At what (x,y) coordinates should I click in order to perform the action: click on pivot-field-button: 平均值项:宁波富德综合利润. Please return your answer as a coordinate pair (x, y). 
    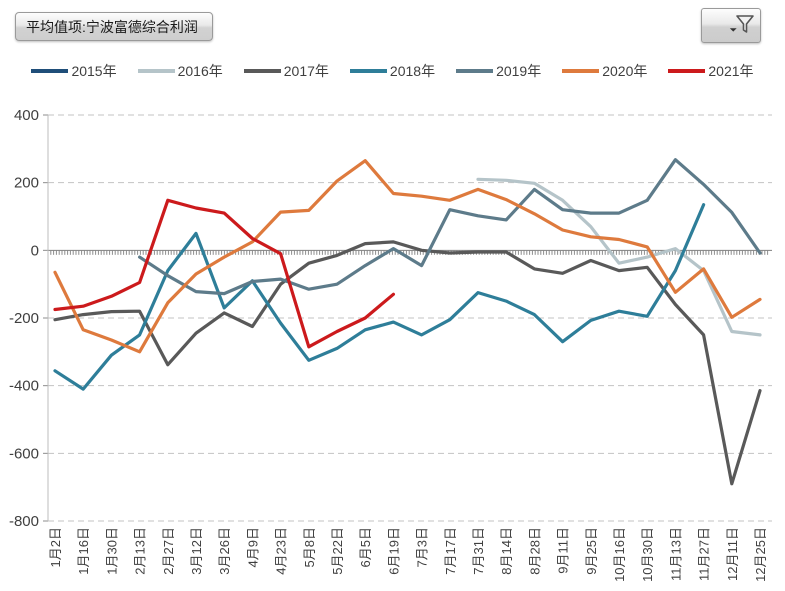
    Looking at the image, I should click on (114, 26).